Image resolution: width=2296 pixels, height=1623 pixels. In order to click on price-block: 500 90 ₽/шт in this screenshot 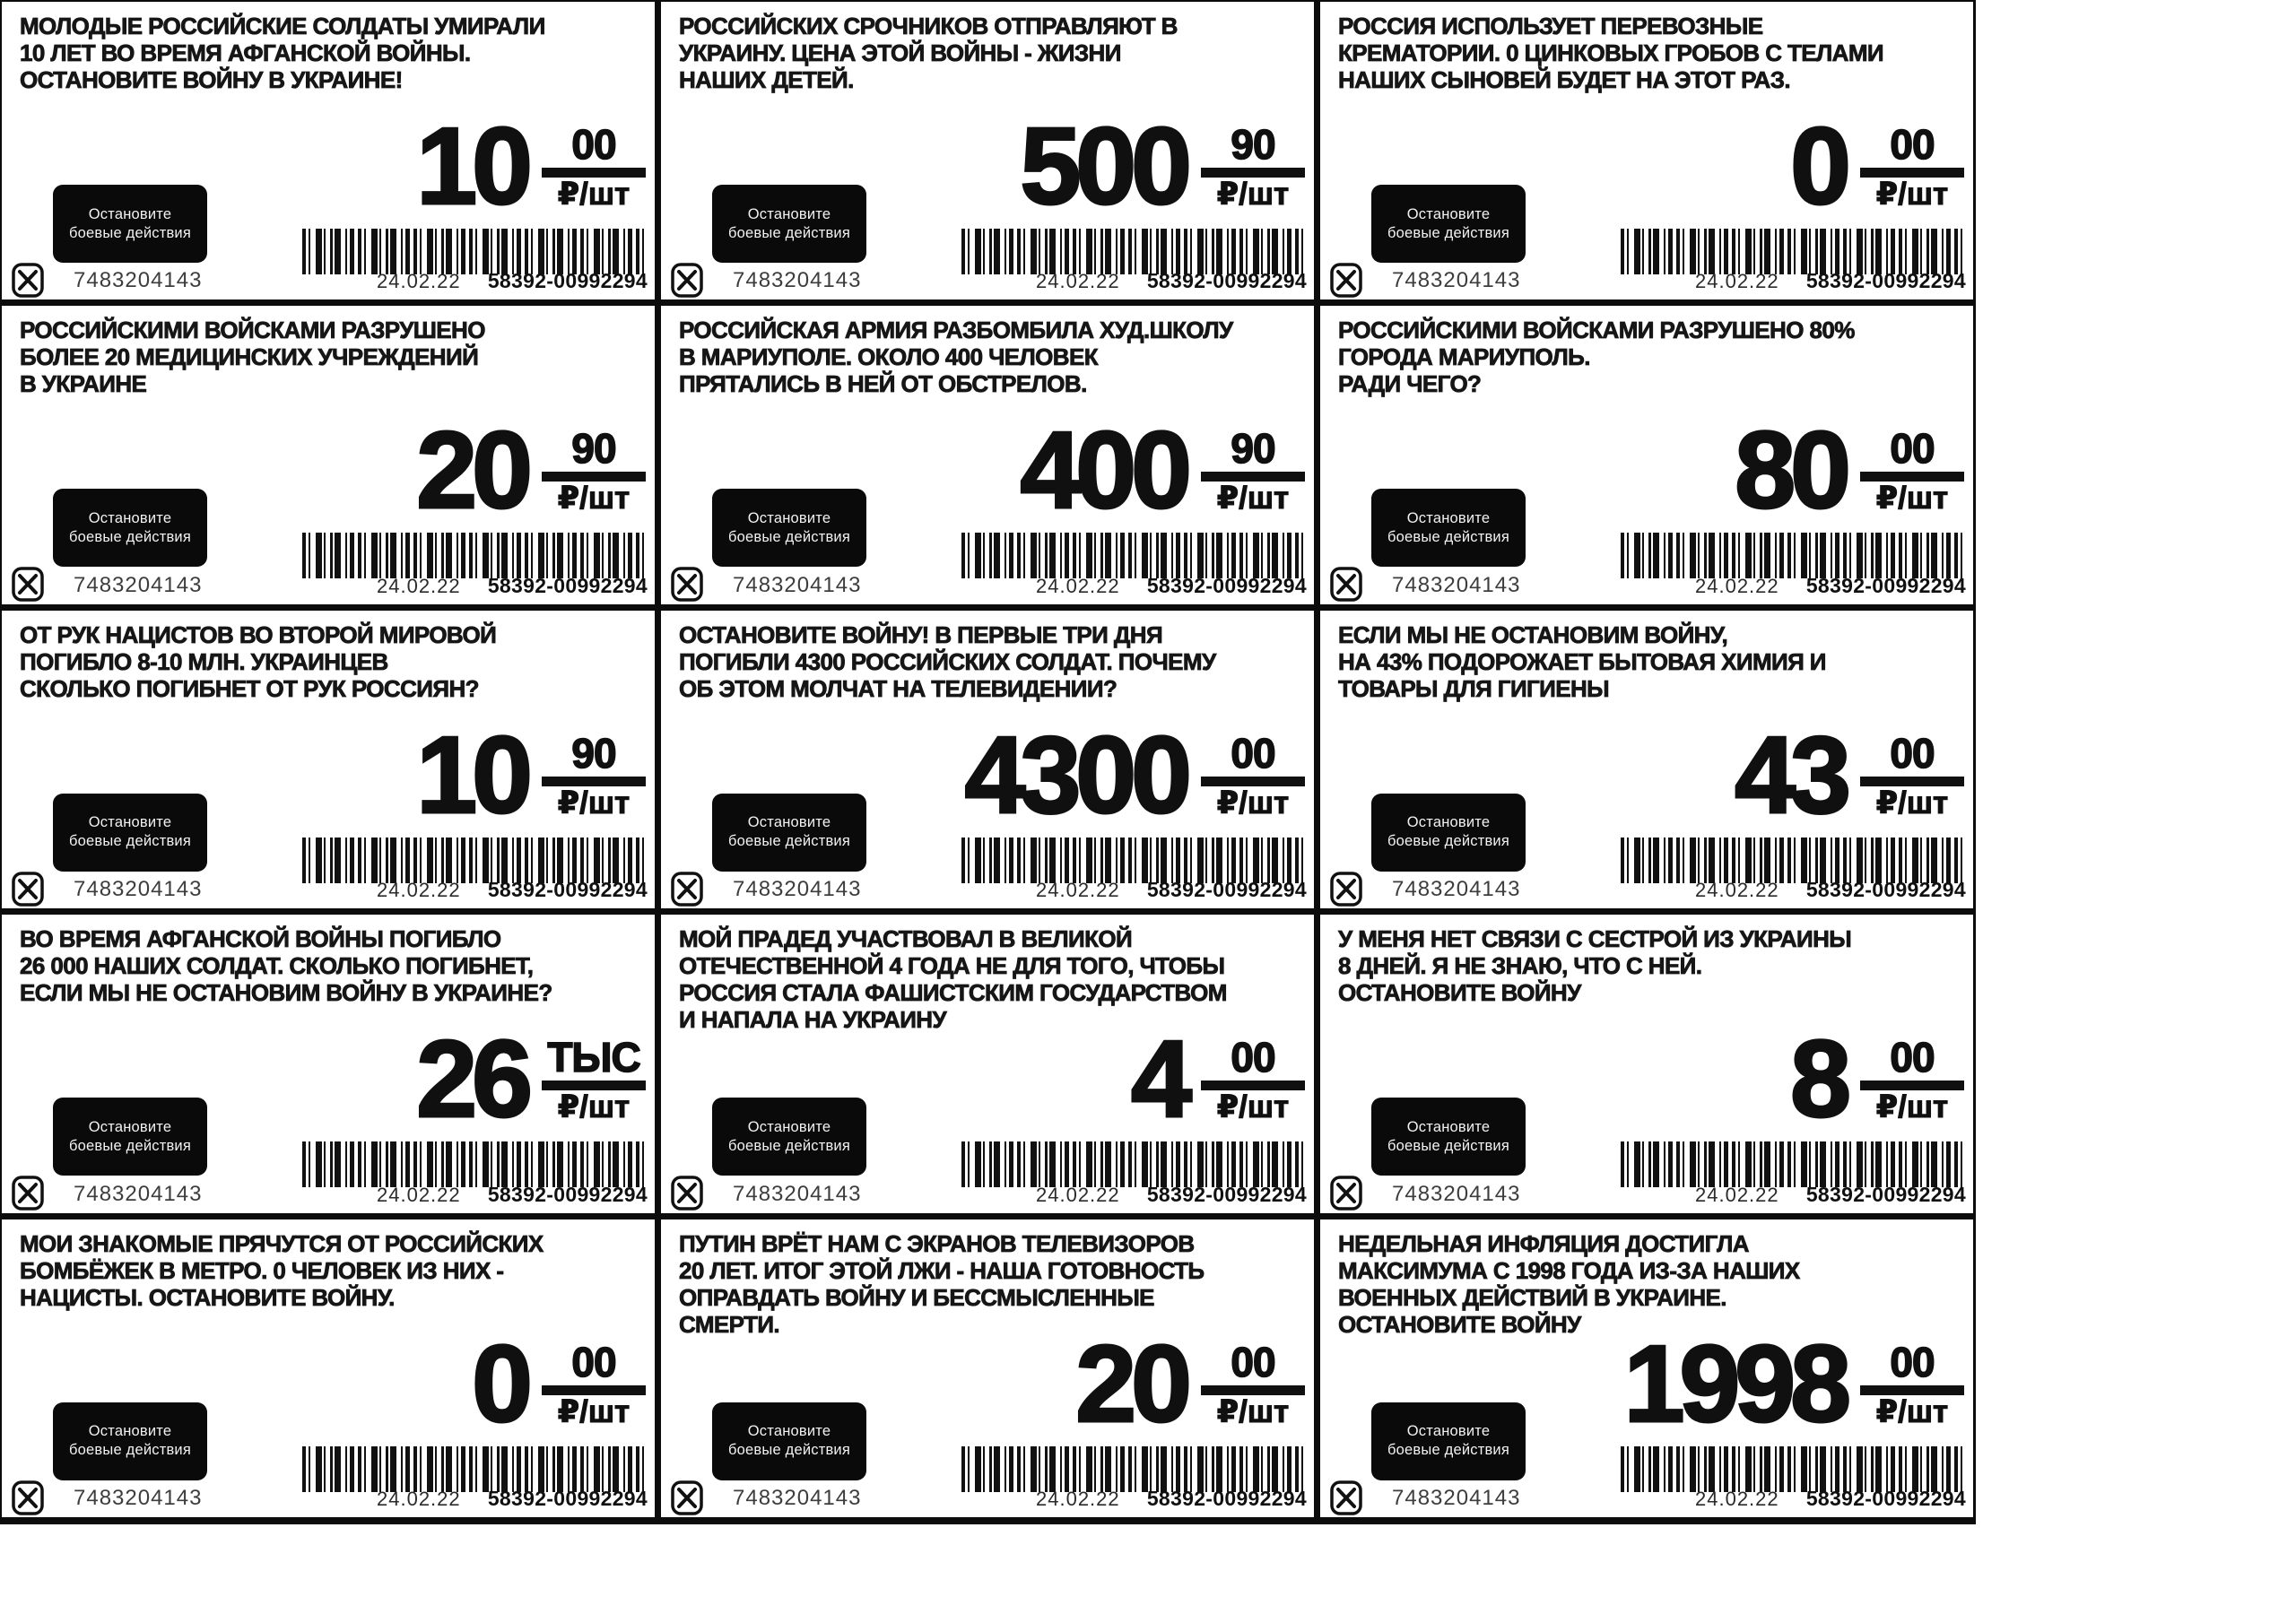, I will do `click(1162, 166)`.